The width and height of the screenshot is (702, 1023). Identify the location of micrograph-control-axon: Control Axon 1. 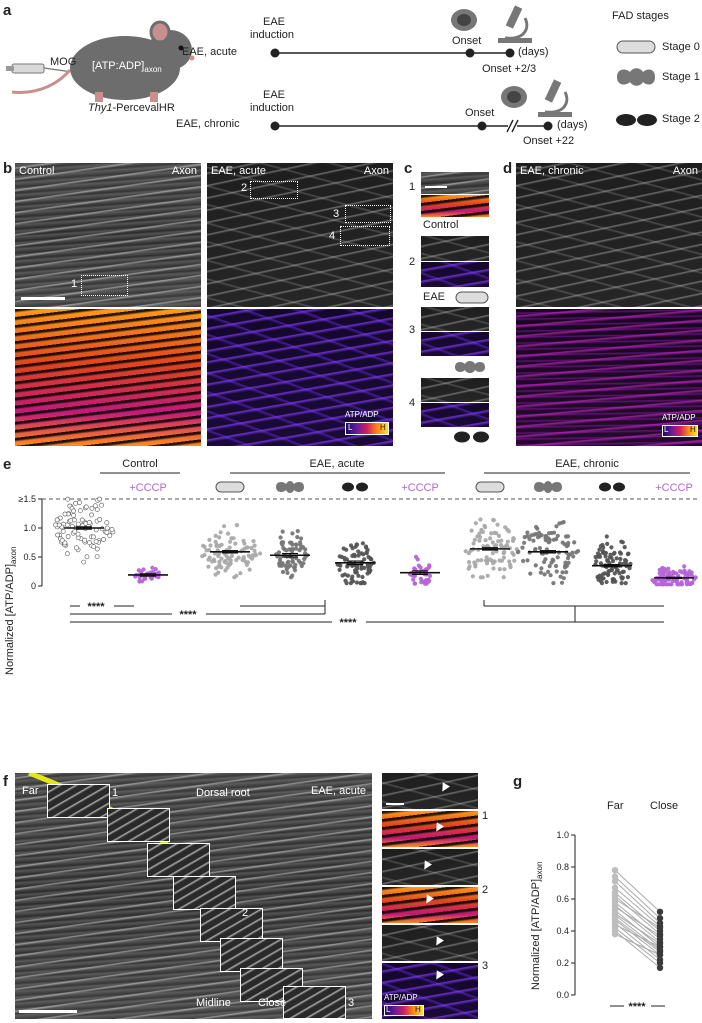
(108, 235).